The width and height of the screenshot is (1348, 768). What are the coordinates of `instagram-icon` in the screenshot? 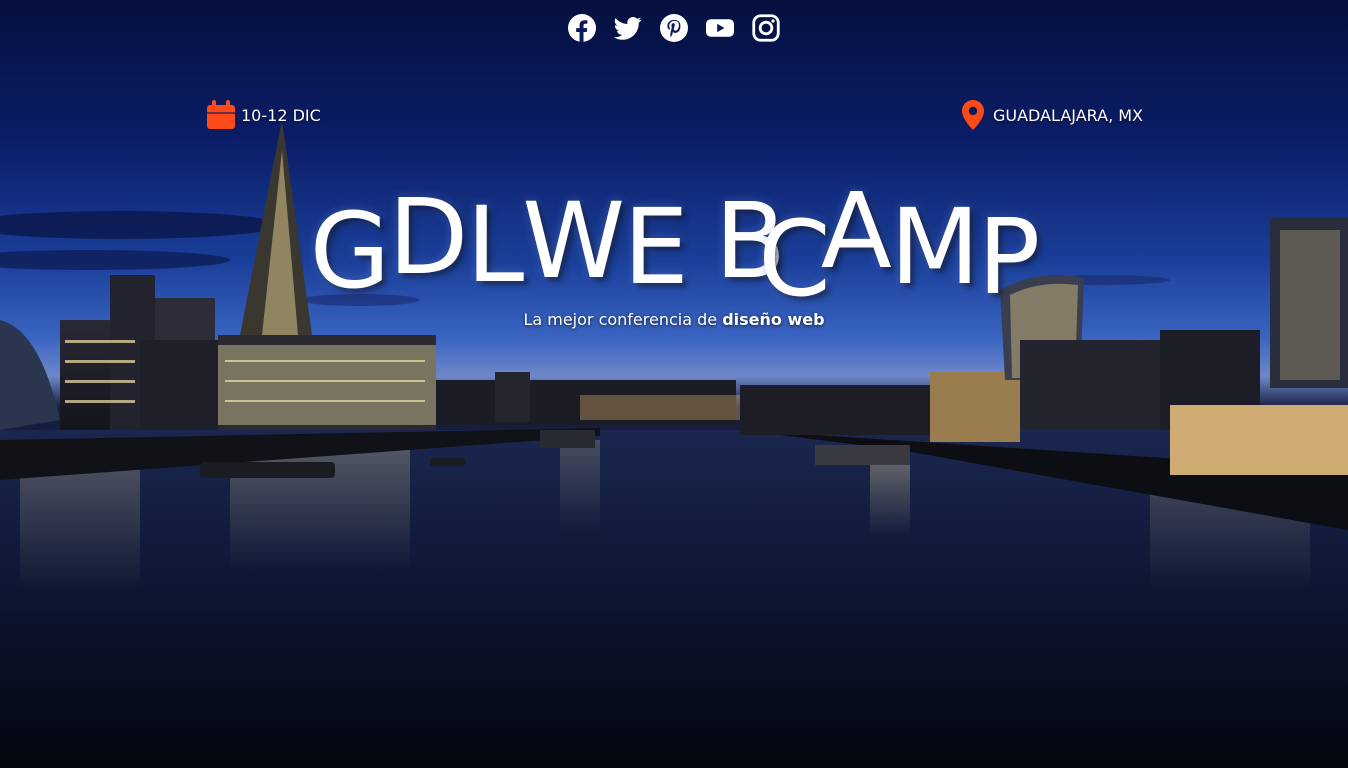 It's located at (766, 28).